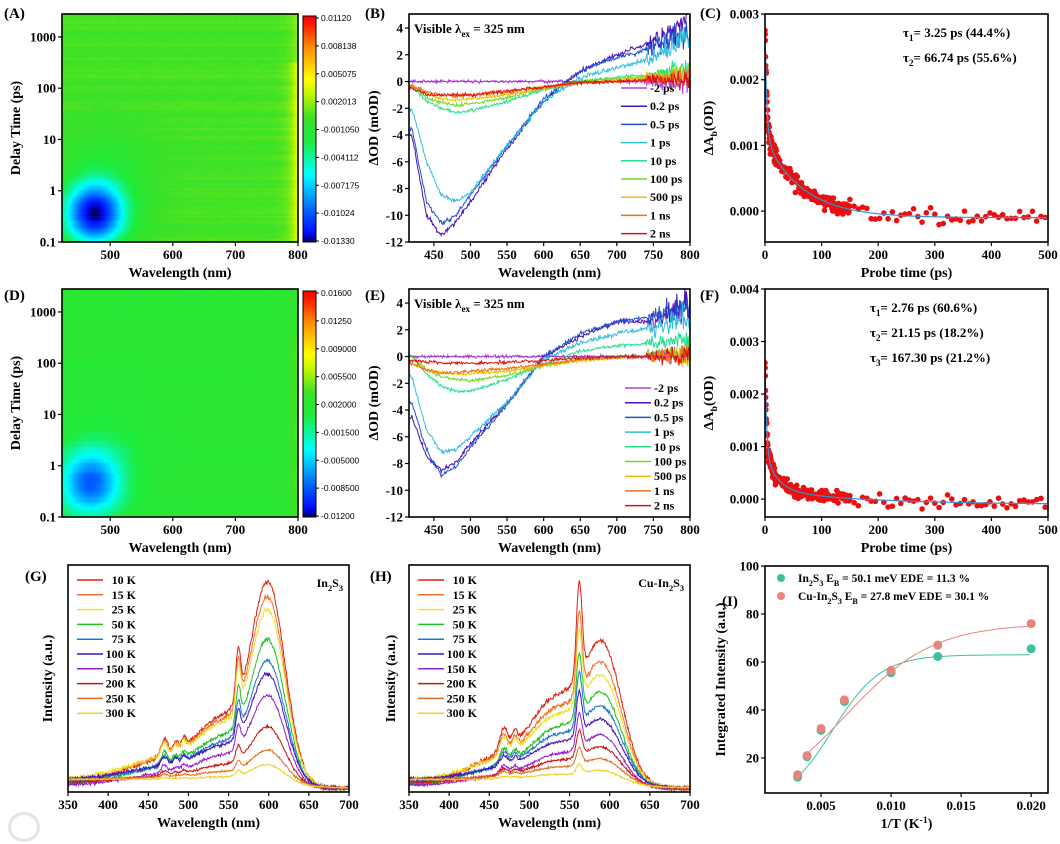 Image resolution: width=1060 pixels, height=844 pixels. Describe the element at coordinates (745, 341) in the screenshot. I see `y-tick-label: 0.003` at that location.